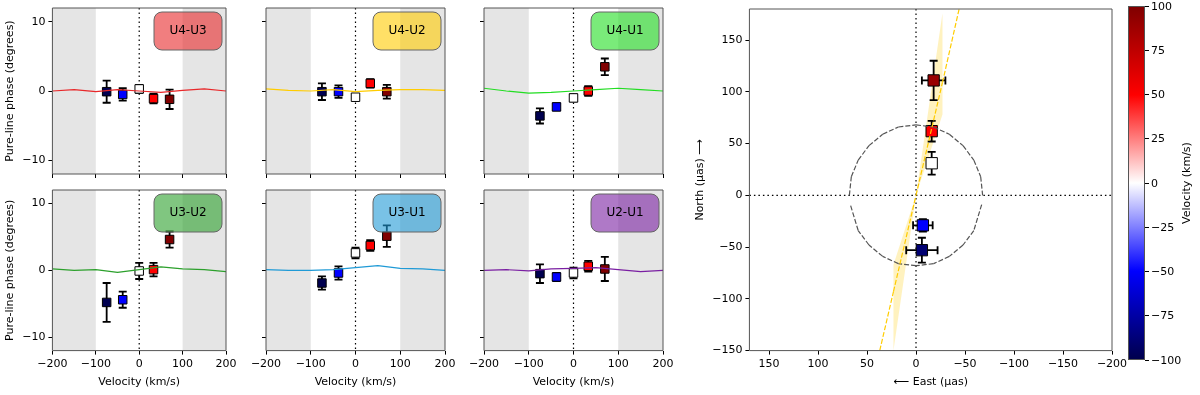 This screenshot has width=1200, height=395. I want to click on y-axis-title: North (µas) ⟶, so click(700, 179).